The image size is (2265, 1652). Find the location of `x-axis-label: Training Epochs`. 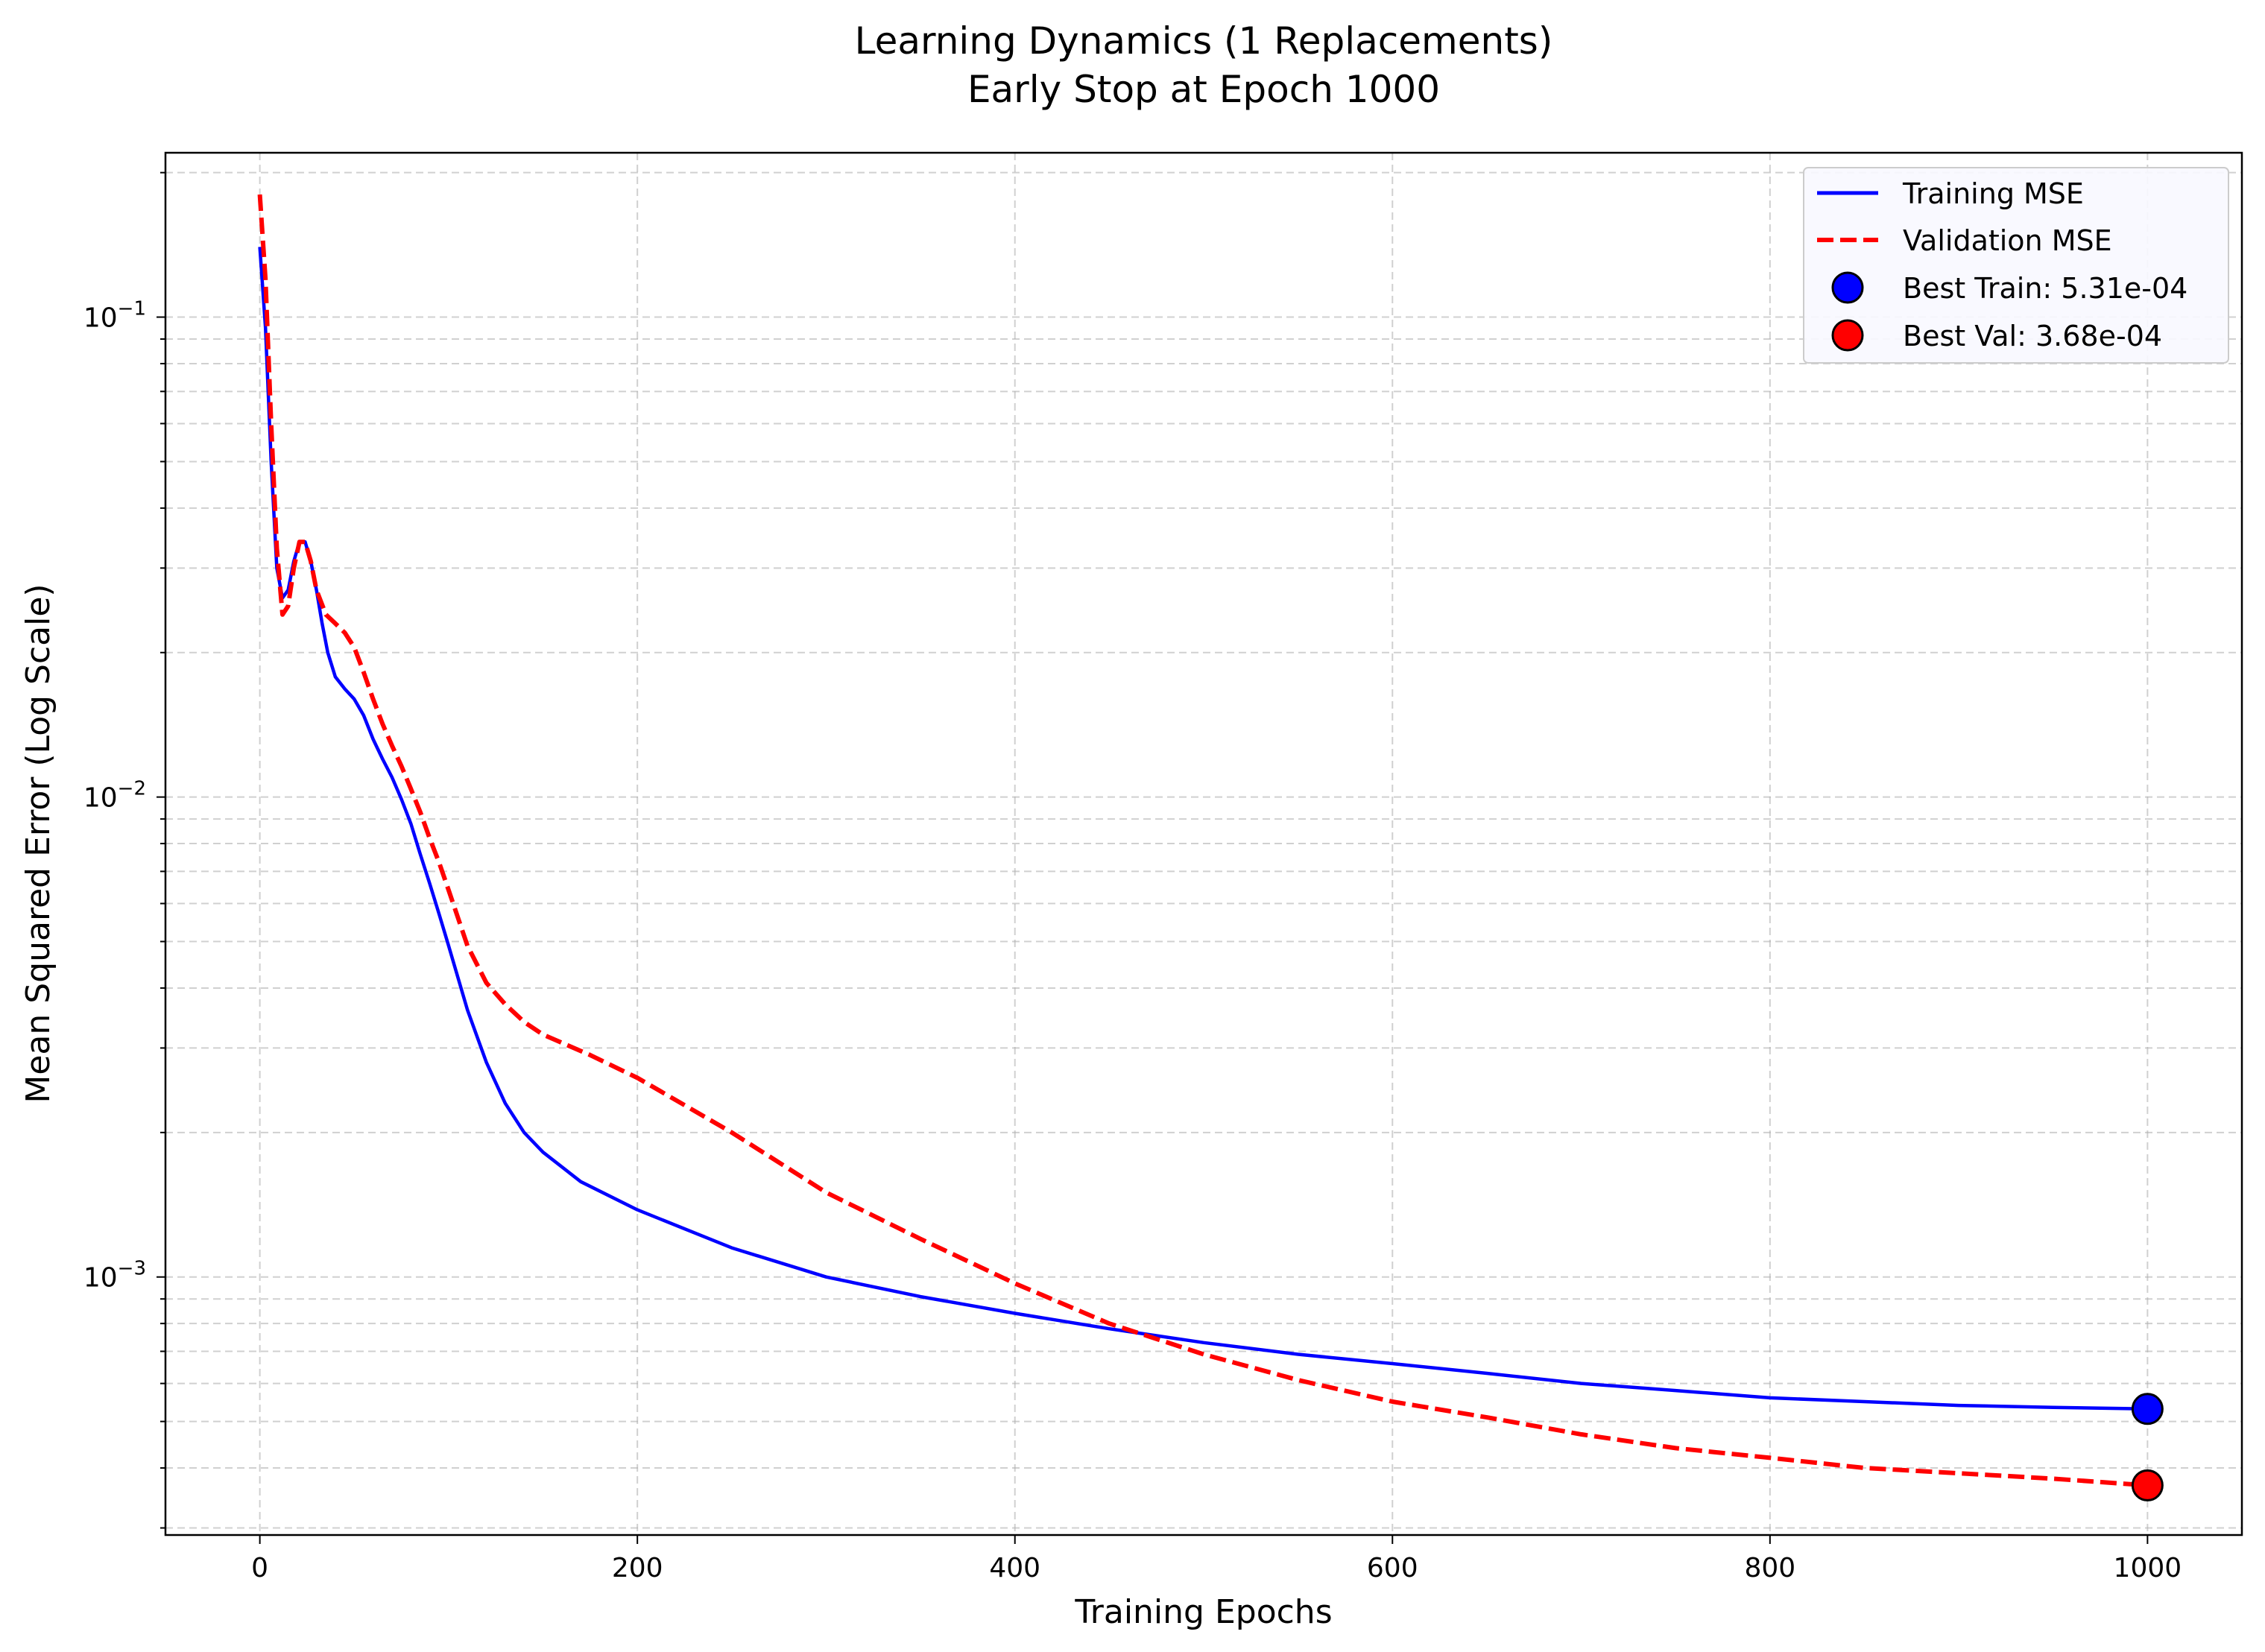

x-axis-label: Training Epochs is located at coordinates (1203, 1612).